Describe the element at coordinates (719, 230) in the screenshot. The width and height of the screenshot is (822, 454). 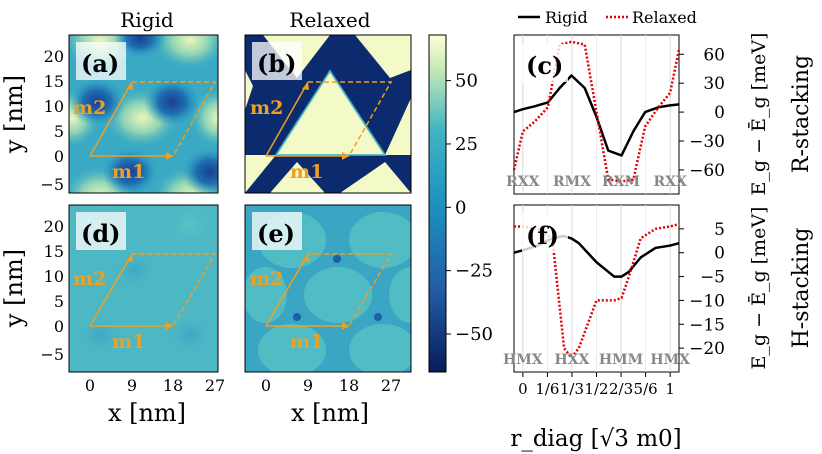
I see `ytick-label-f: 5` at that location.